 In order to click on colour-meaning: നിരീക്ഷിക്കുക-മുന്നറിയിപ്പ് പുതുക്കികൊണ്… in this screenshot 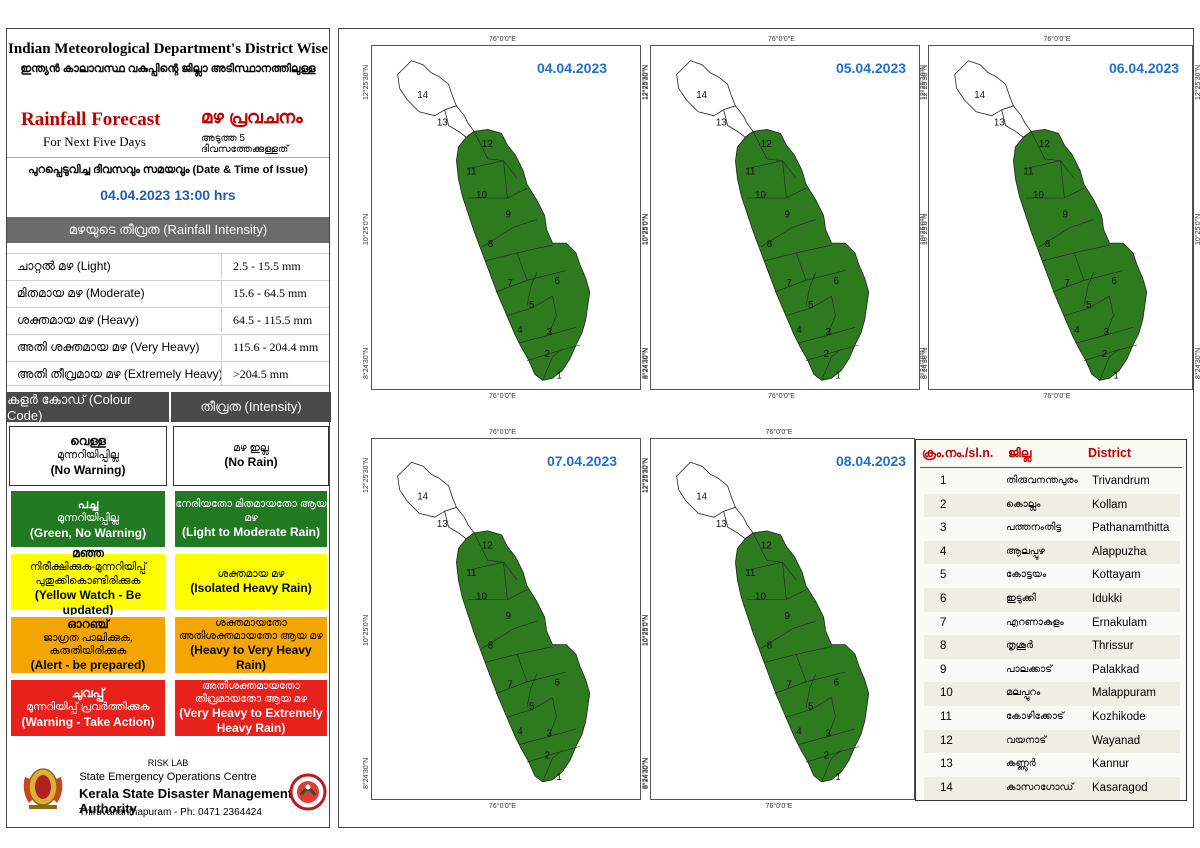, I will do `click(88, 574)`.